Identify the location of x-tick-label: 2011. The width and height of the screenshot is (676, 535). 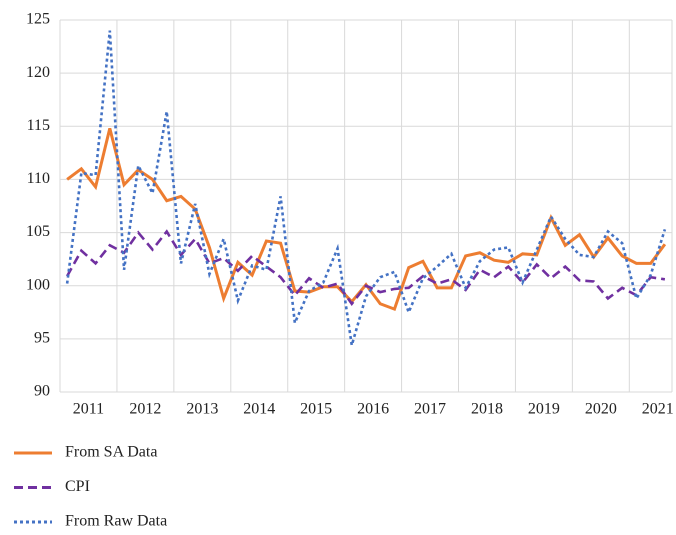
(88, 409).